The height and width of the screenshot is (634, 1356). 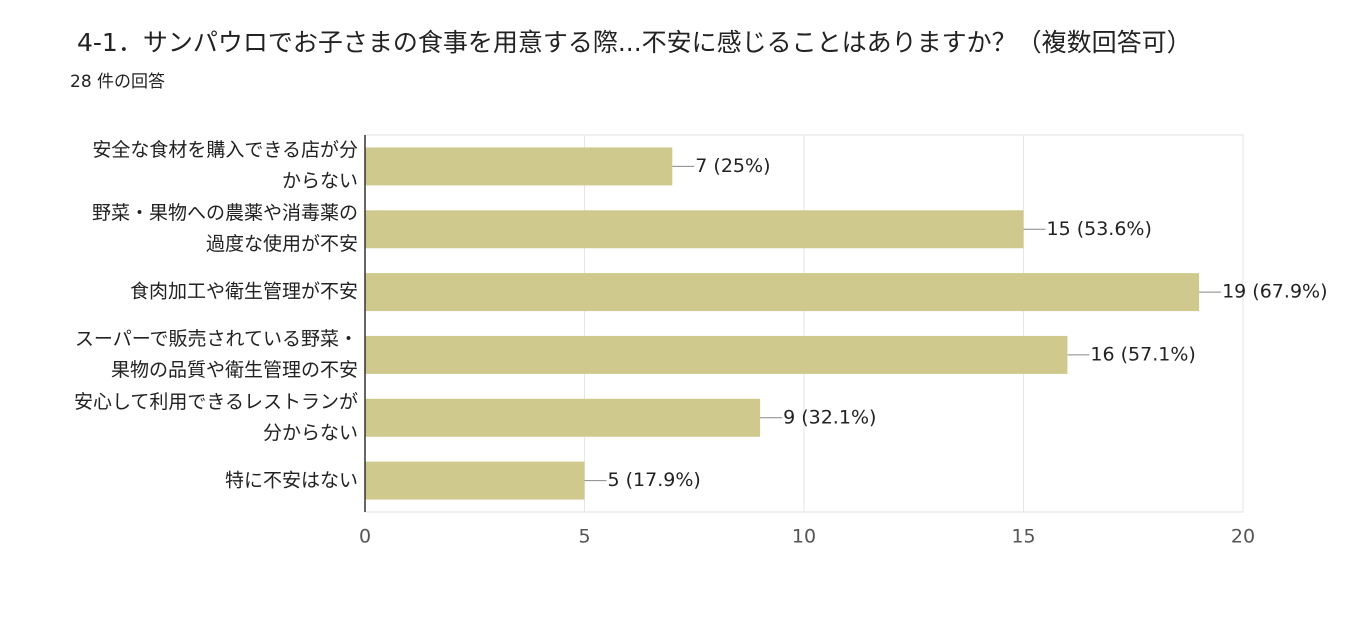 I want to click on value-label: 5 (17.9%), so click(x=654, y=480).